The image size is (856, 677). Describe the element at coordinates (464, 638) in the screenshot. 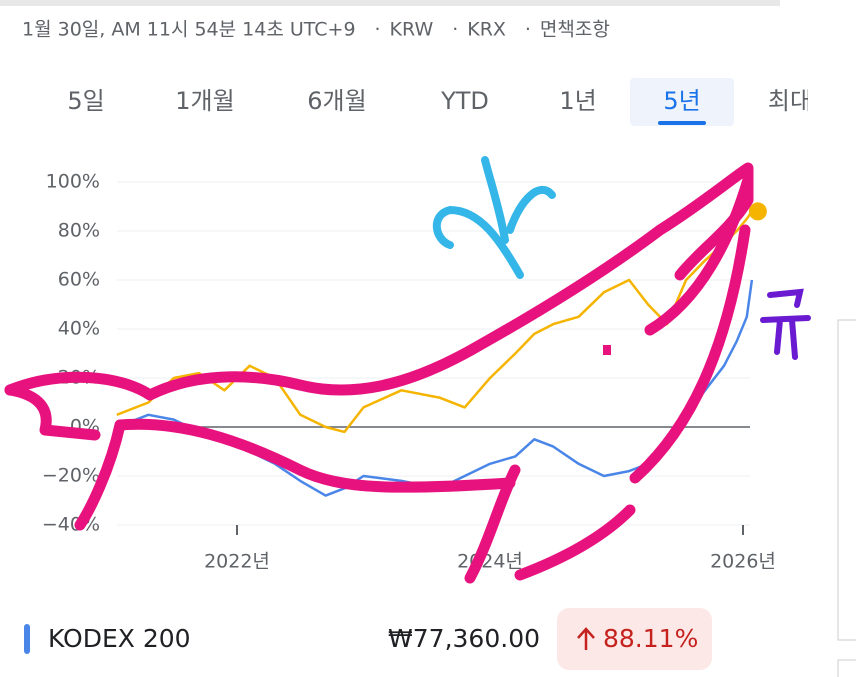

I see `price: ₩77,360.00` at that location.